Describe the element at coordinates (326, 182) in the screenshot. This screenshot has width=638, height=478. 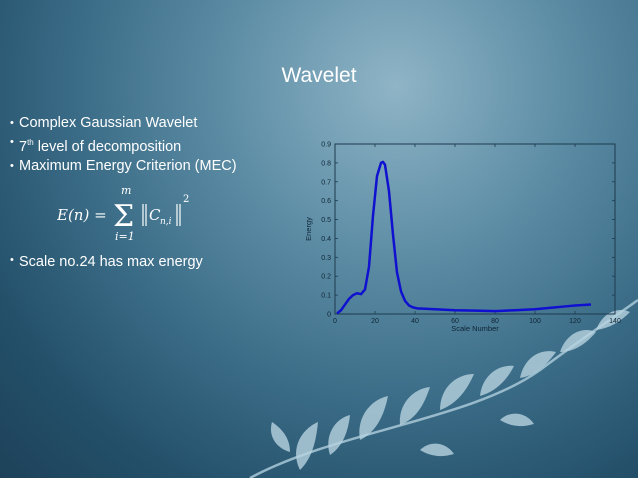
I see `y-tick-label: 0.7` at that location.